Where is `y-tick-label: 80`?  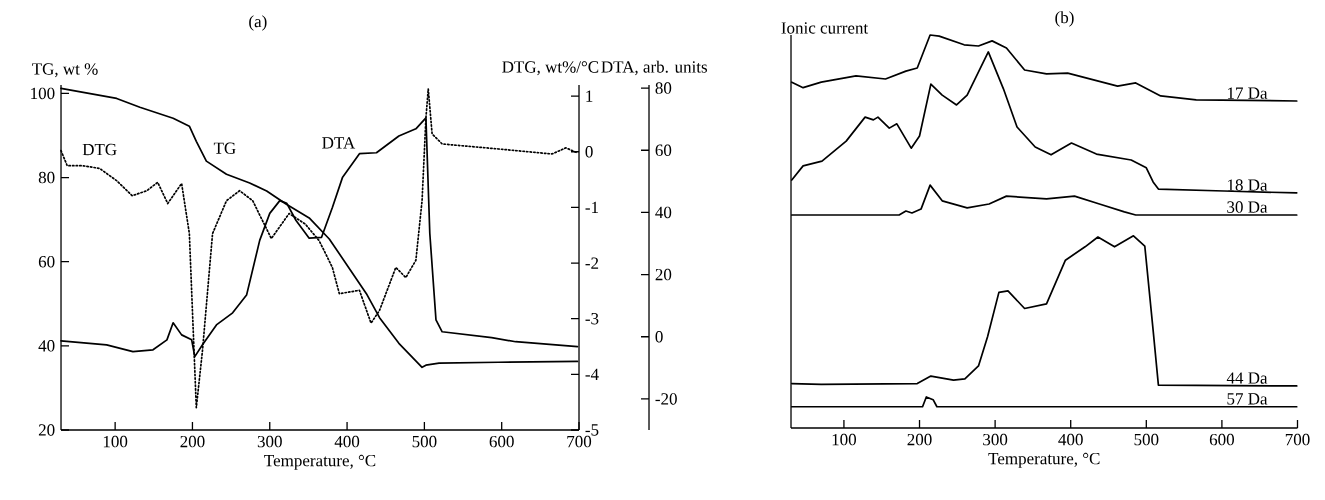 y-tick-label: 80 is located at coordinates (46, 177).